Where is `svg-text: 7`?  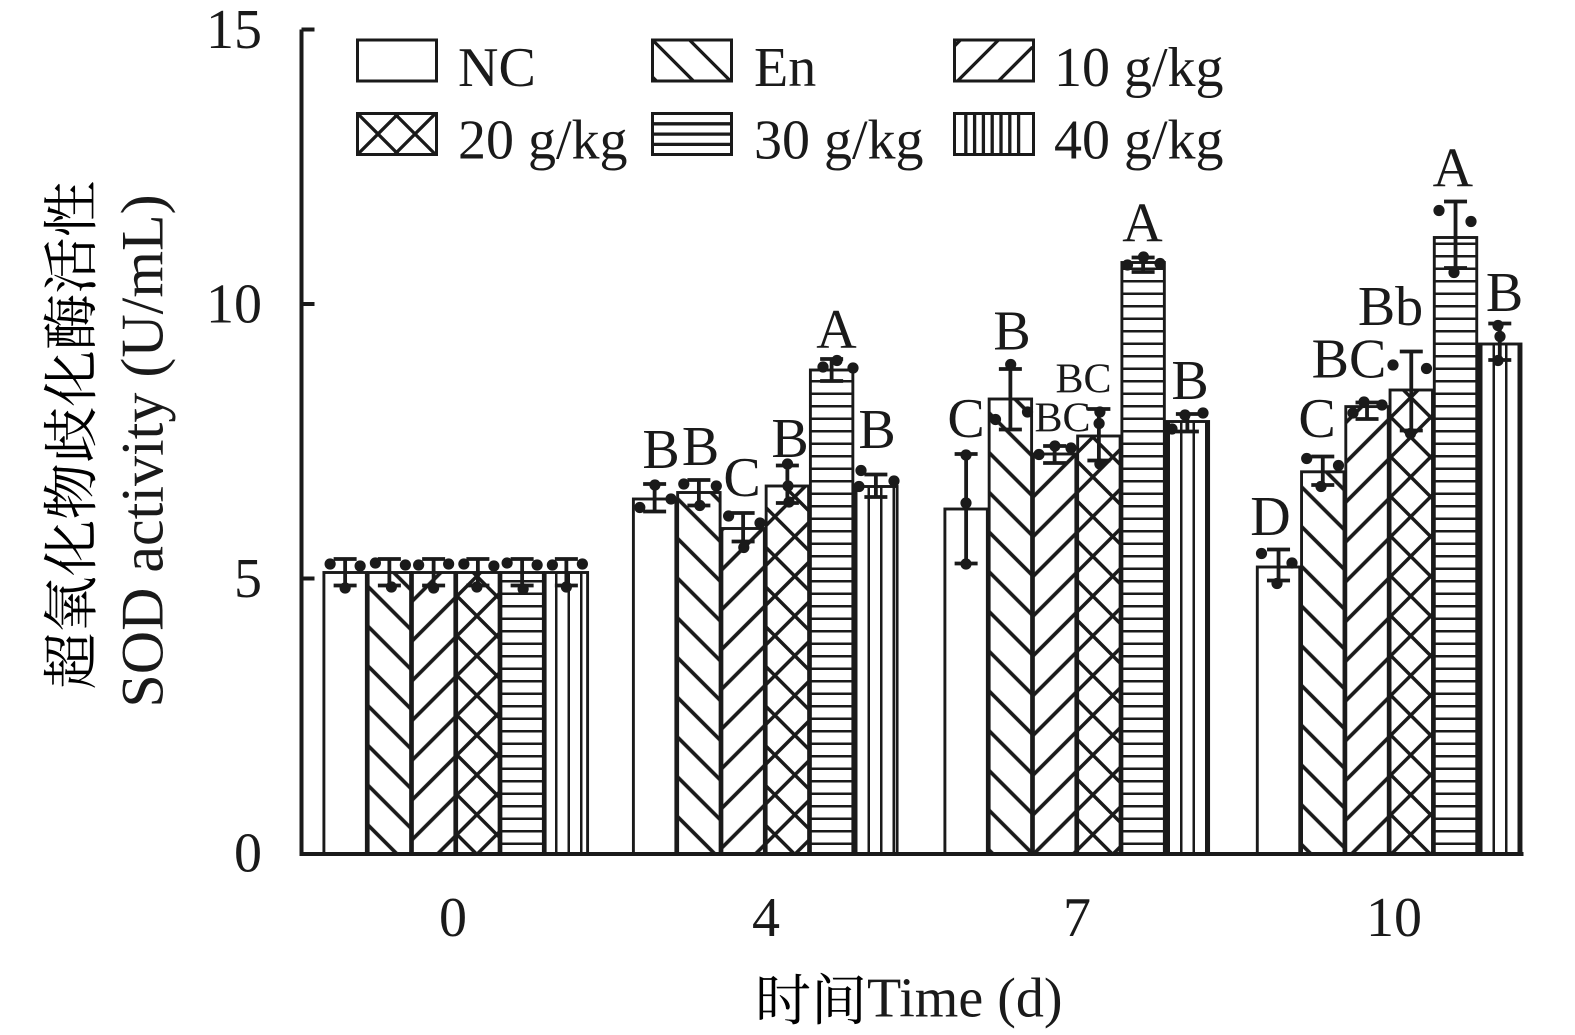 svg-text: 7 is located at coordinates (1077, 918).